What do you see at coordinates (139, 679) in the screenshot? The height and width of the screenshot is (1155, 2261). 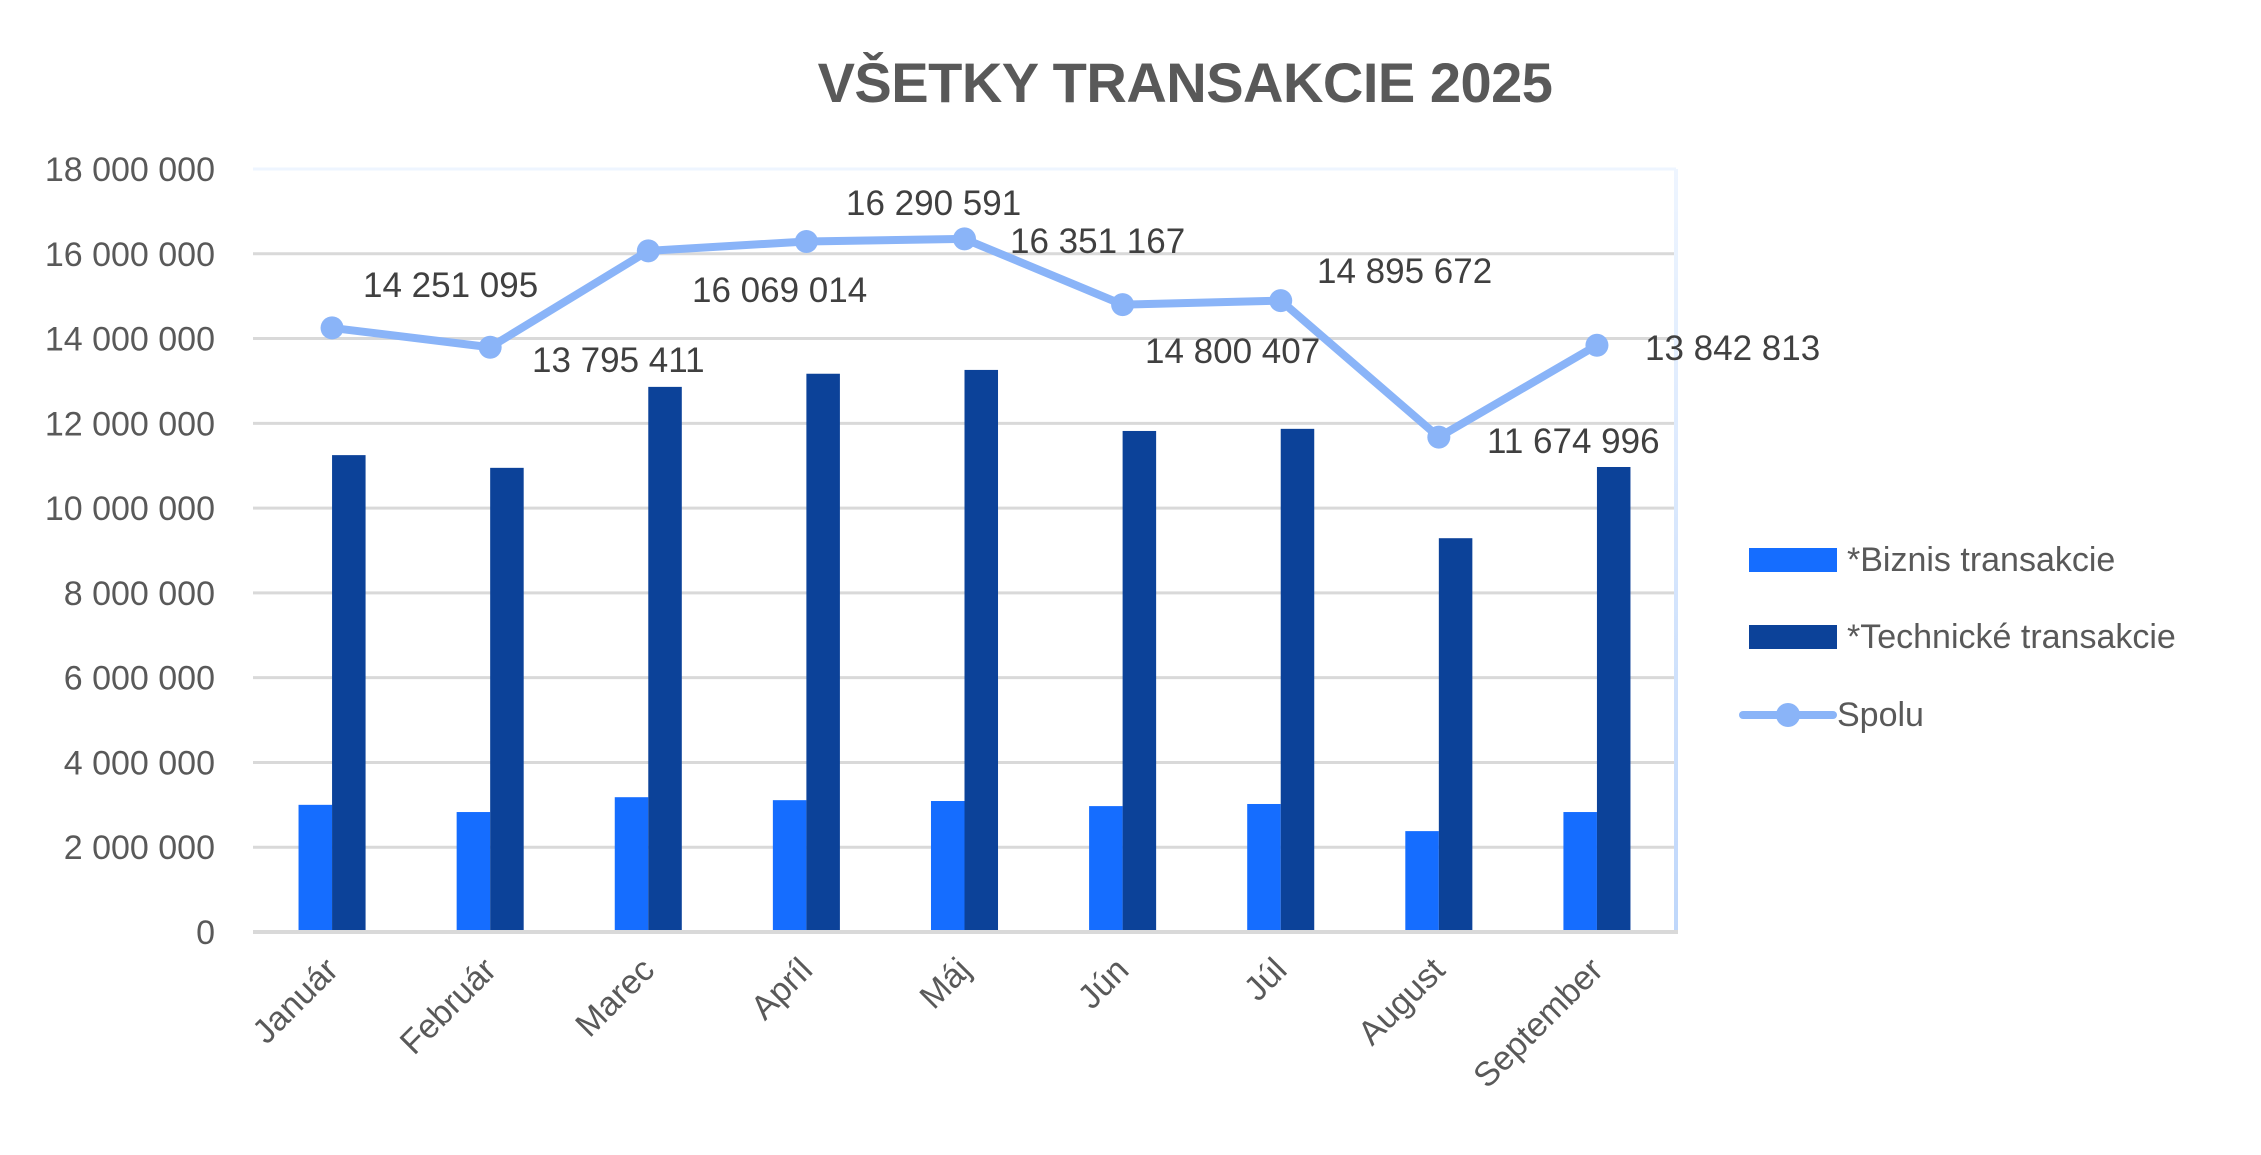 I see `y-tick-label: 6 000 000` at bounding box center [139, 679].